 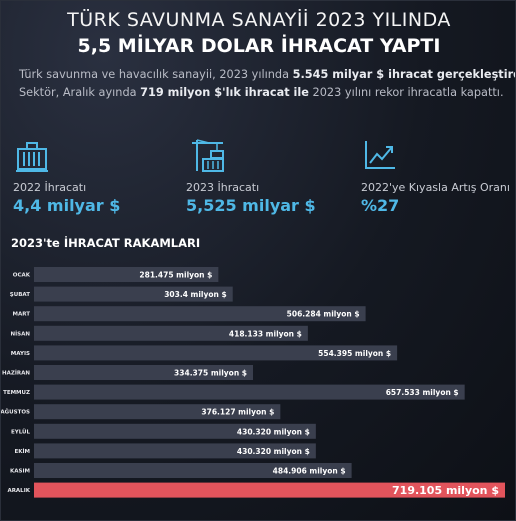 What do you see at coordinates (22, 315) in the screenshot?
I see `month-label: MART` at bounding box center [22, 315].